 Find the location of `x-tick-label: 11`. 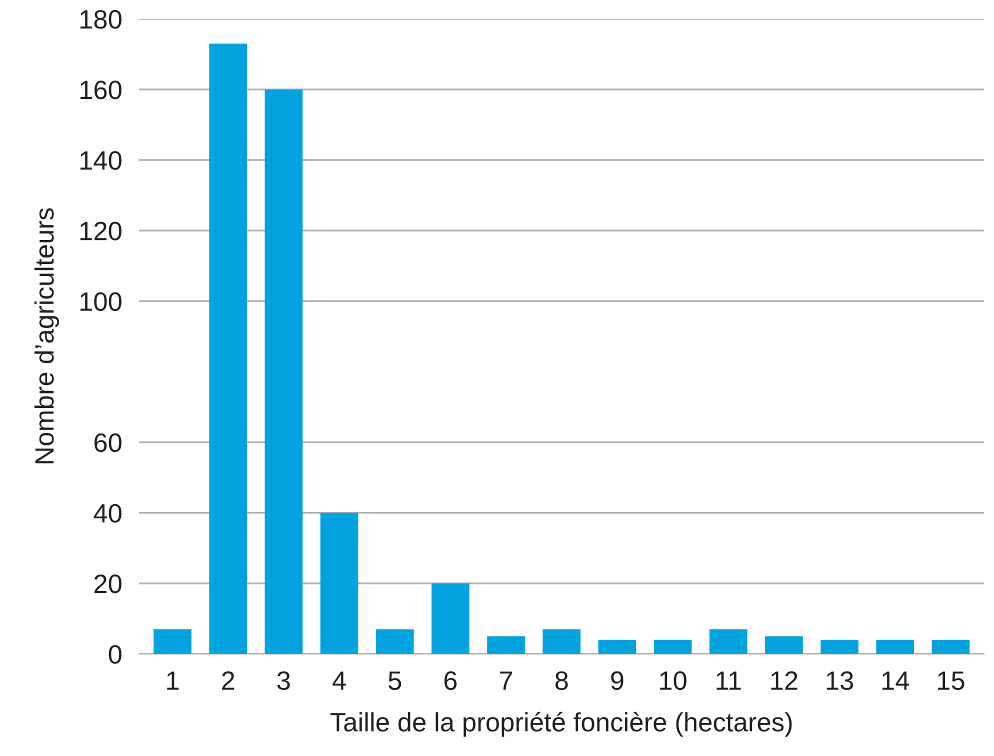

x-tick-label: 11 is located at coordinates (728, 681).